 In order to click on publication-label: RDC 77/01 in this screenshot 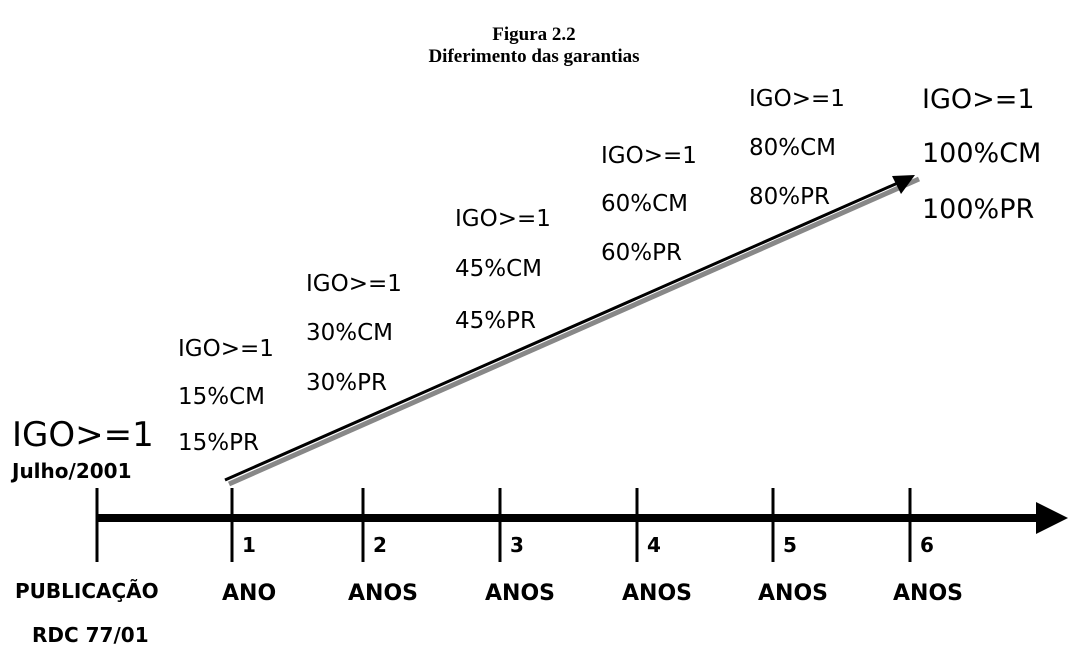, I will do `click(90, 634)`.